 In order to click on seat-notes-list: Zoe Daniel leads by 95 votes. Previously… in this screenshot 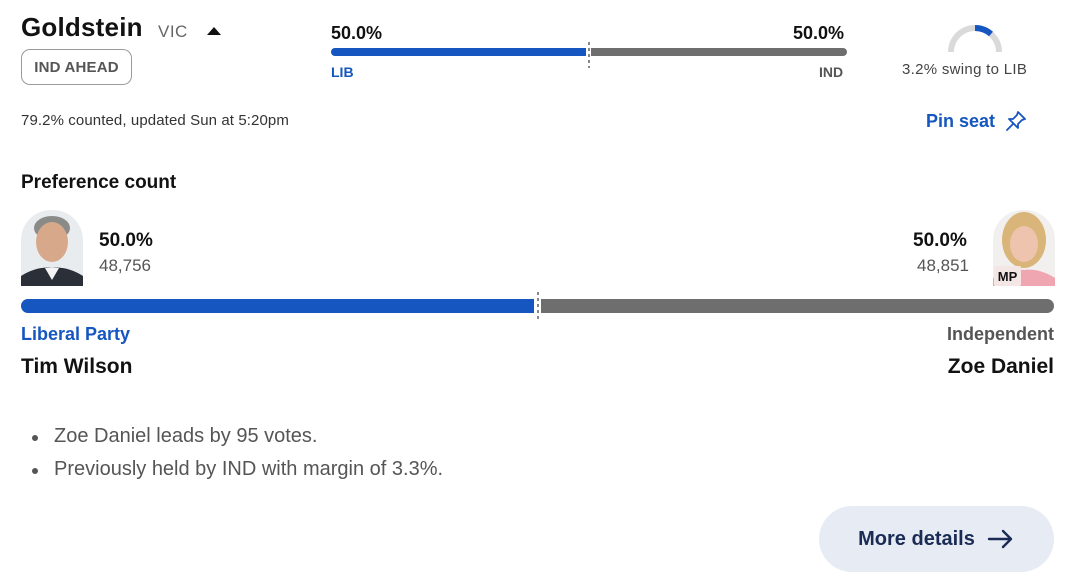, I will do `click(236, 453)`.